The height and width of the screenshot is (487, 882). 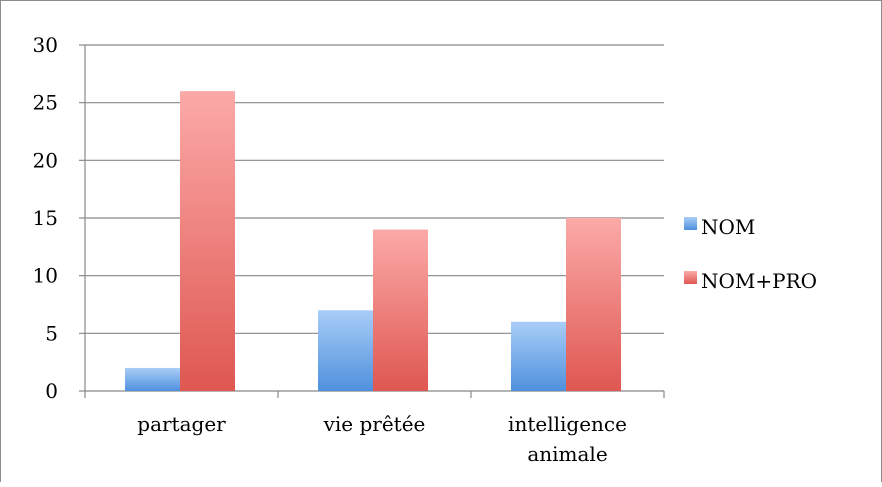 What do you see at coordinates (45, 45) in the screenshot?
I see `y-tick-label: 30` at bounding box center [45, 45].